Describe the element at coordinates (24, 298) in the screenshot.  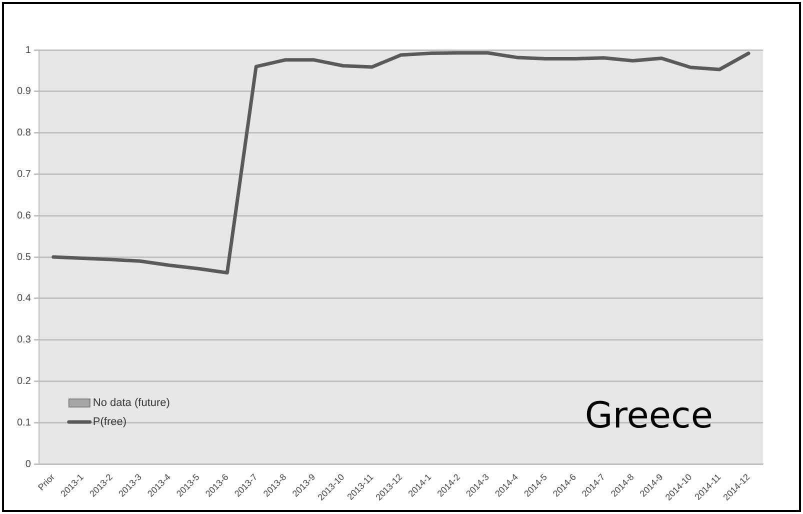
I see `y-tick-label: 0.4` at that location.